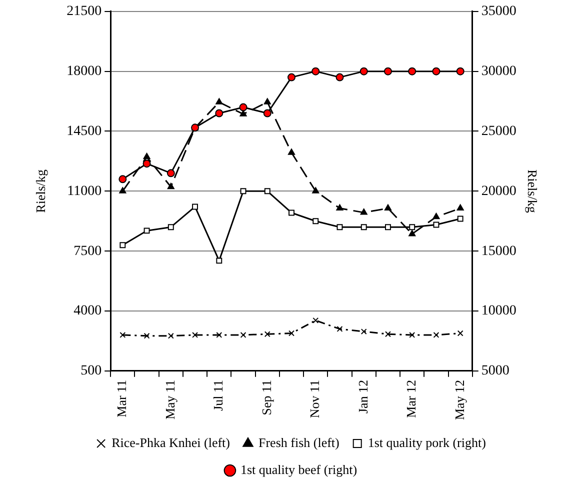  Describe the element at coordinates (498, 12) in the screenshot. I see `y2-tick-label: 35000` at that location.